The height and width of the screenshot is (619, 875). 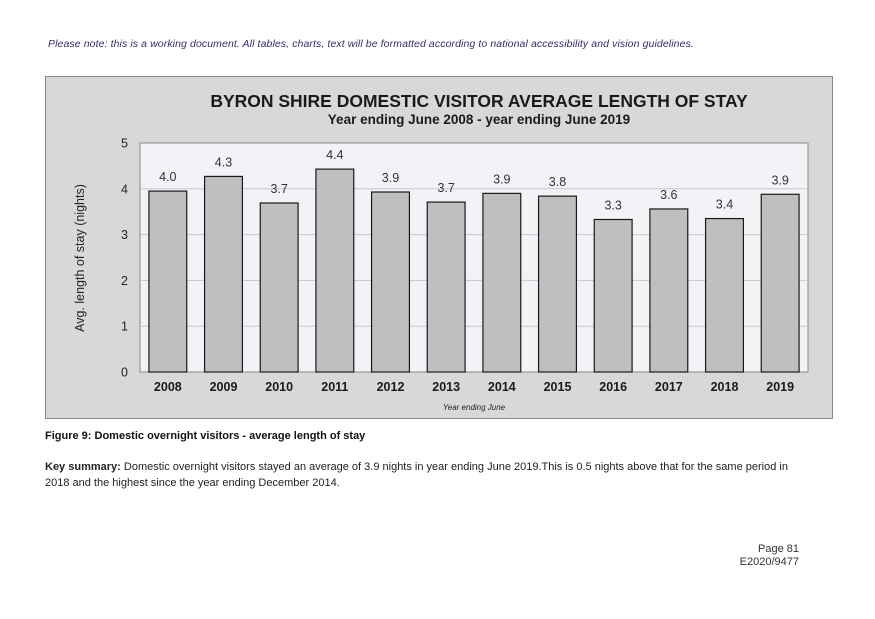 I want to click on page-number: Page 81, so click(x=778, y=549).